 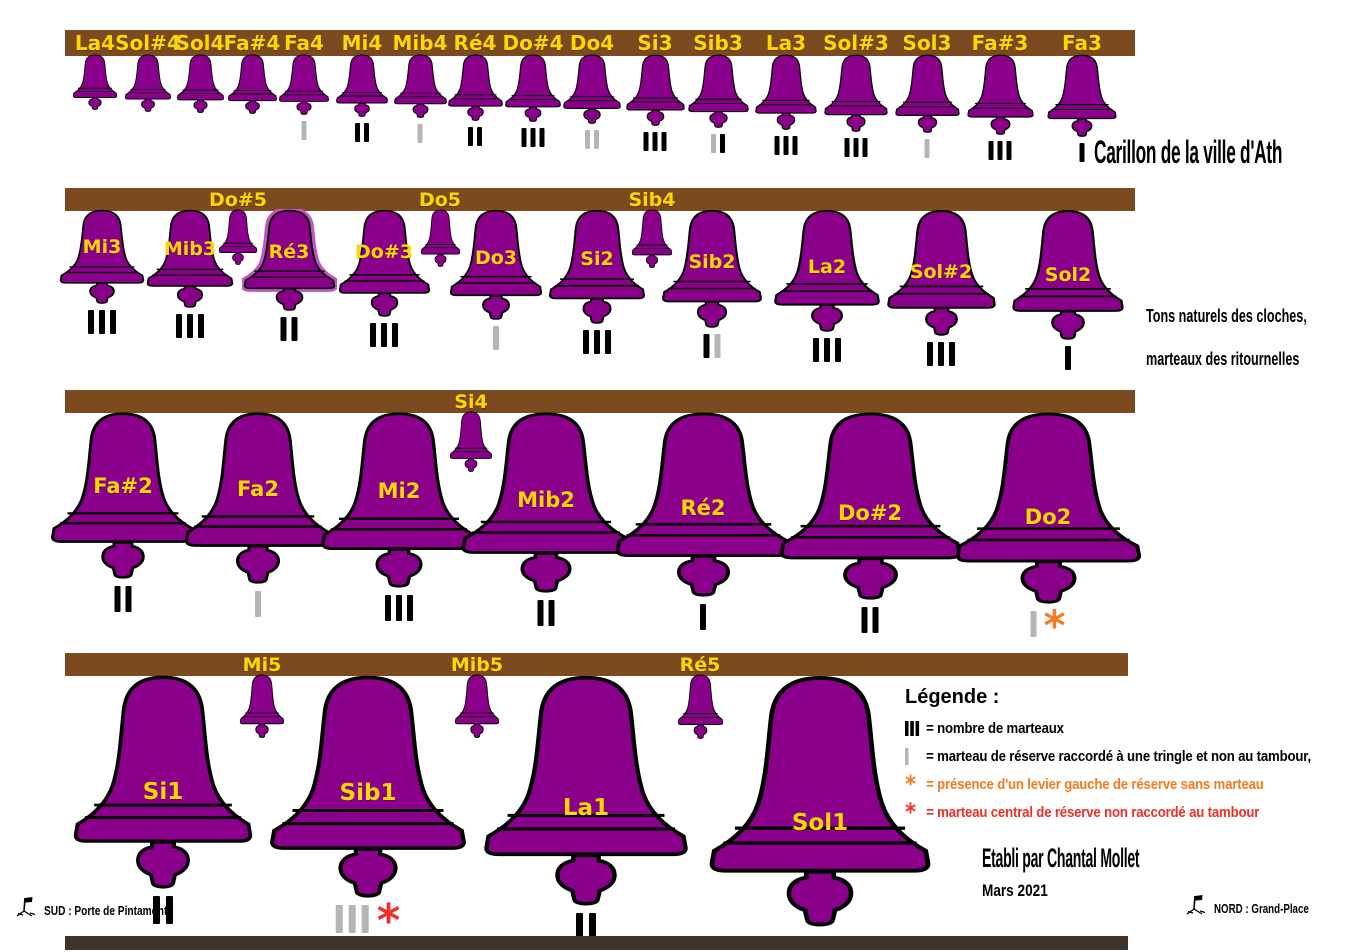 What do you see at coordinates (703, 616) in the screenshot?
I see `hammer-marks-Ré2` at bounding box center [703, 616].